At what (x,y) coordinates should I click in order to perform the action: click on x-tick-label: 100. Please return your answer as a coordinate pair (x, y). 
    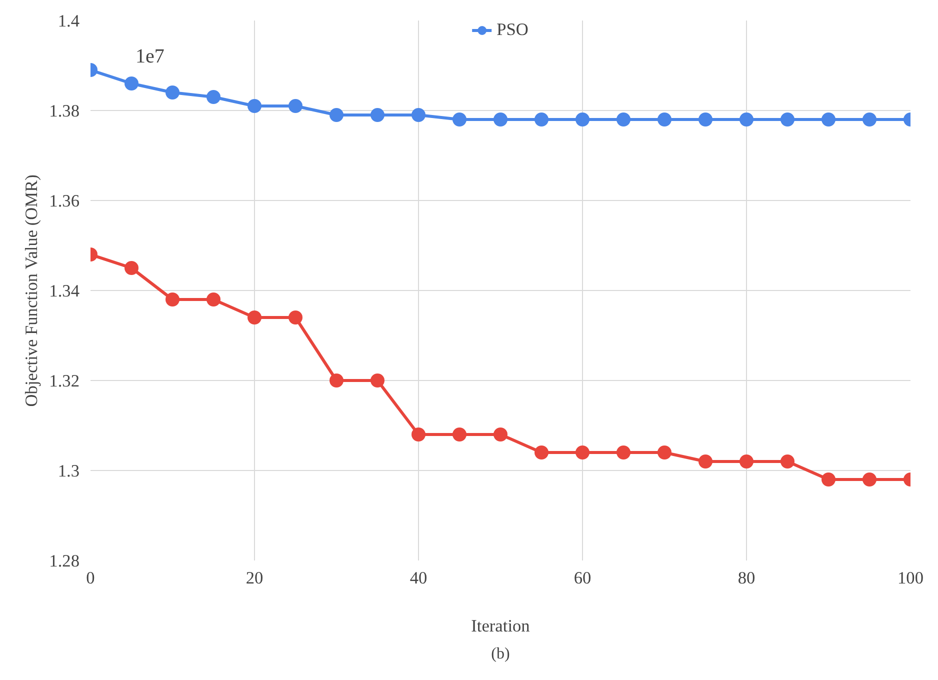
    Looking at the image, I should click on (911, 578).